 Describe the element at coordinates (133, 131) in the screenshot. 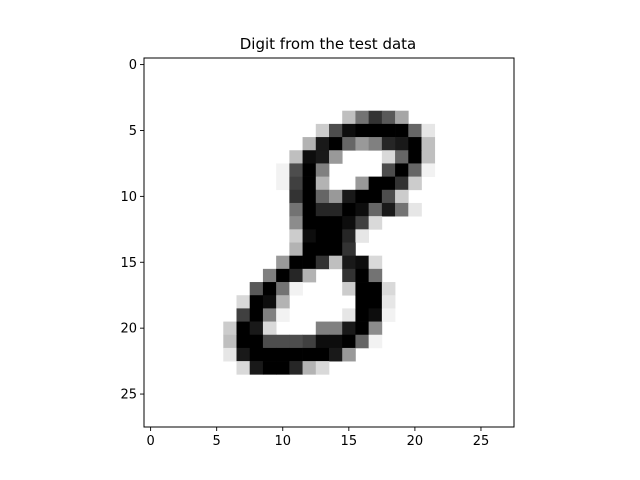

I see `y-tick-label: 5` at that location.